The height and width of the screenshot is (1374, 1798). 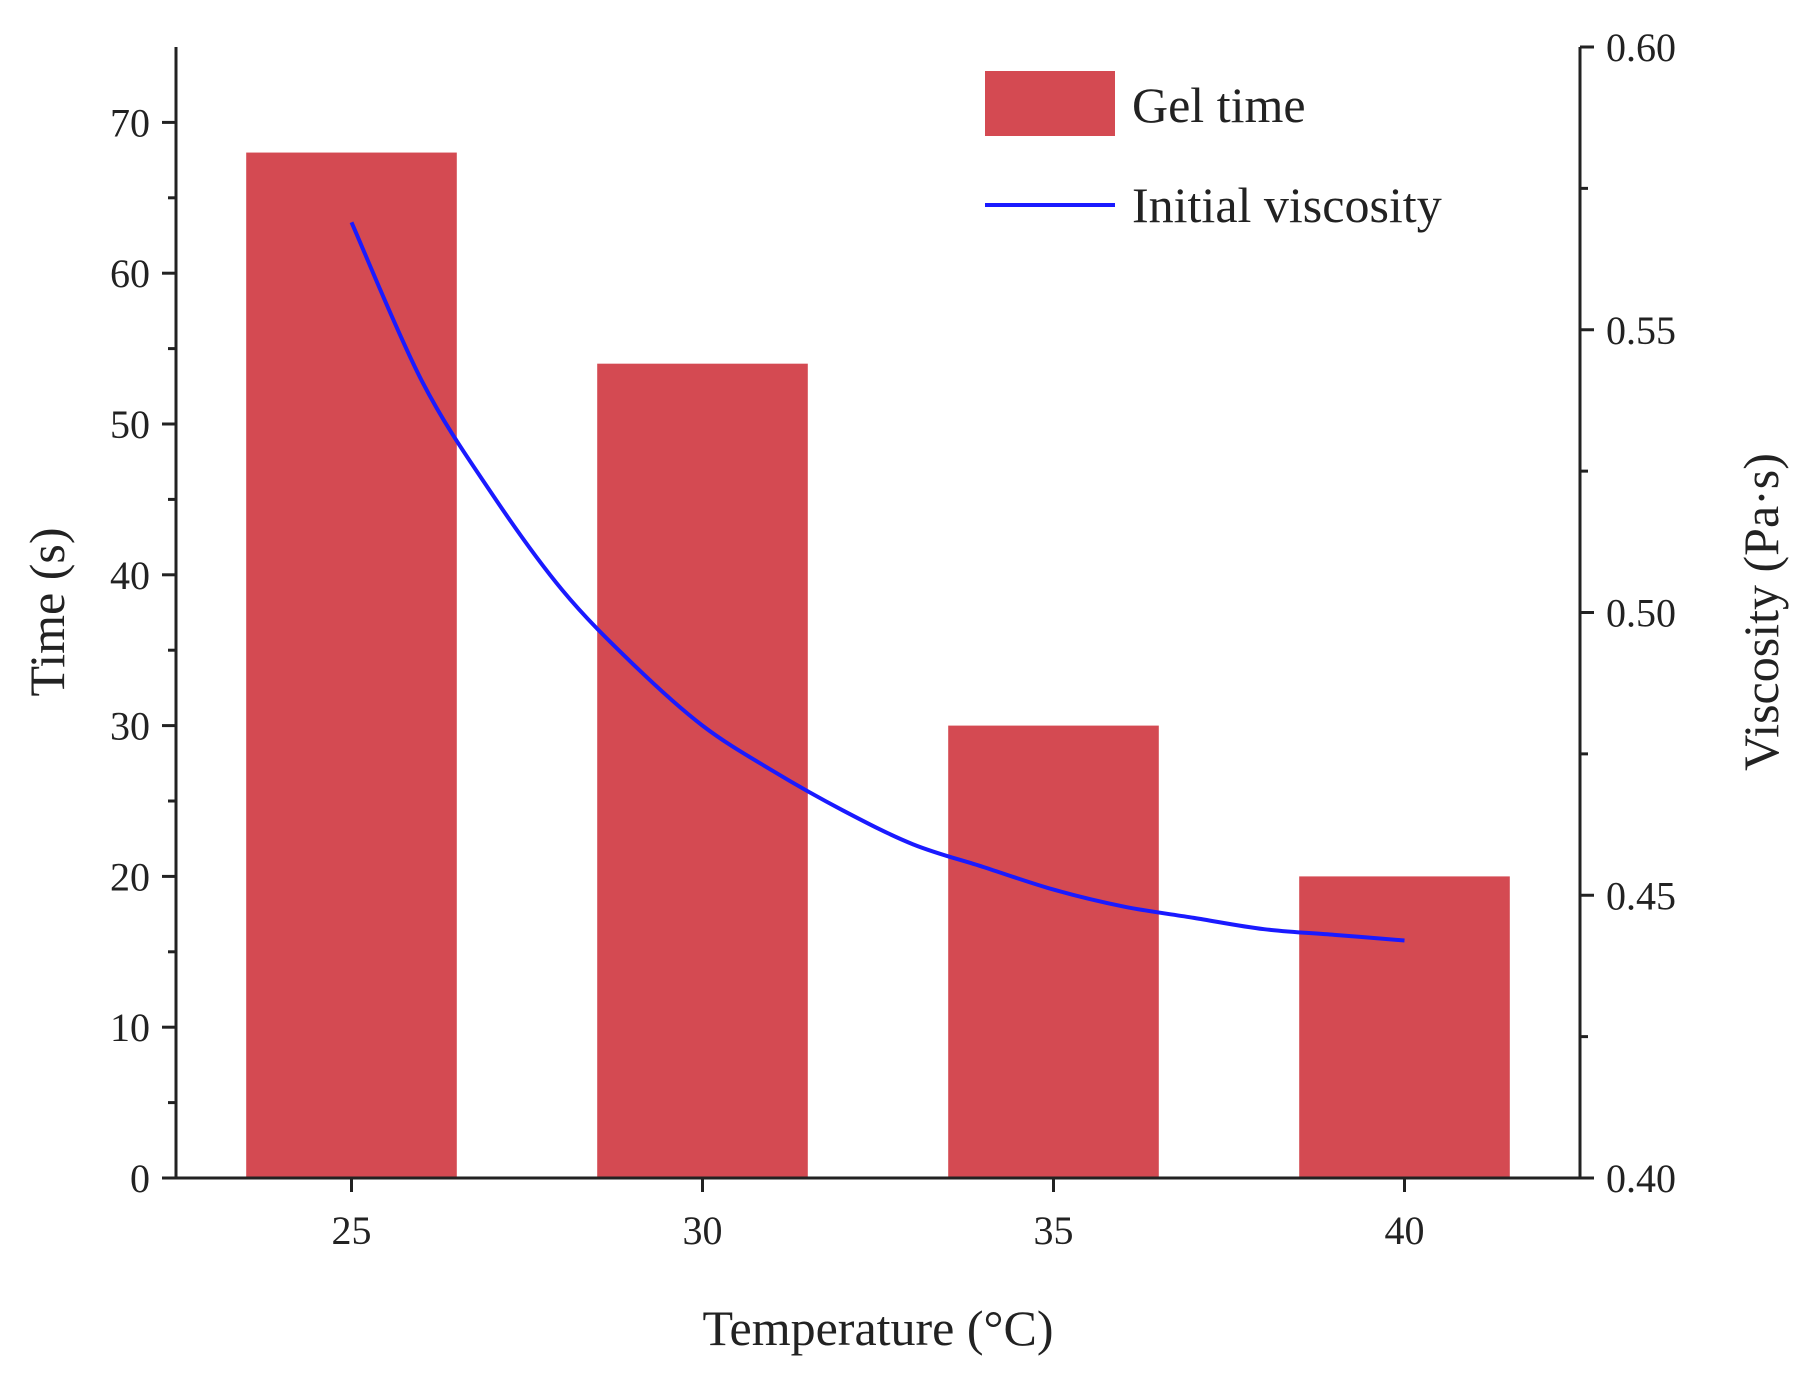 I want to click on y2-tick-label-0.50: 0.50, so click(x=1641, y=613).